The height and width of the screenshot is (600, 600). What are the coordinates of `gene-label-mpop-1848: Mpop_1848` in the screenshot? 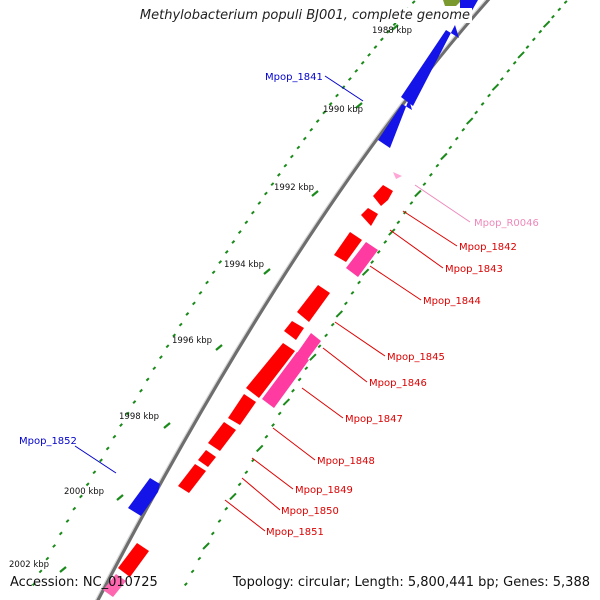 It's located at (346, 461).